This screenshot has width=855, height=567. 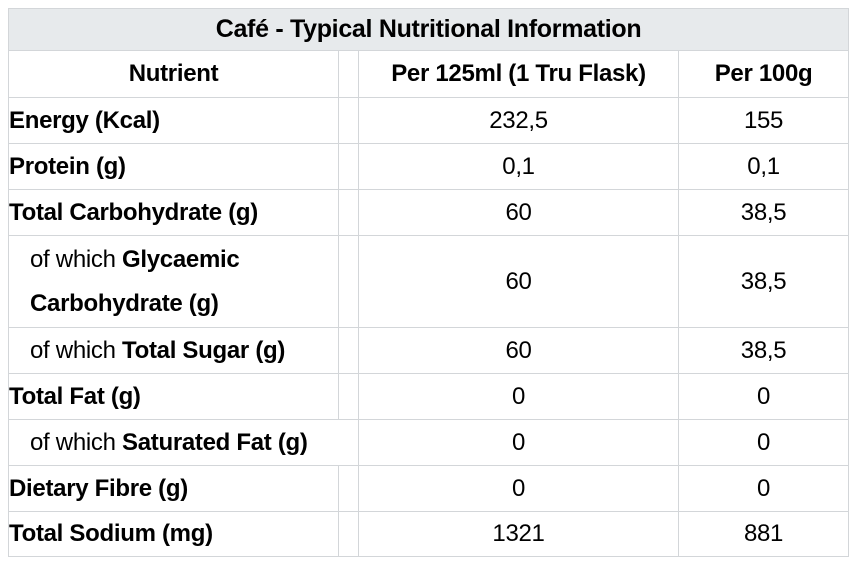 What do you see at coordinates (85, 120) in the screenshot?
I see `row-label-main: Energy (Kcal)` at bounding box center [85, 120].